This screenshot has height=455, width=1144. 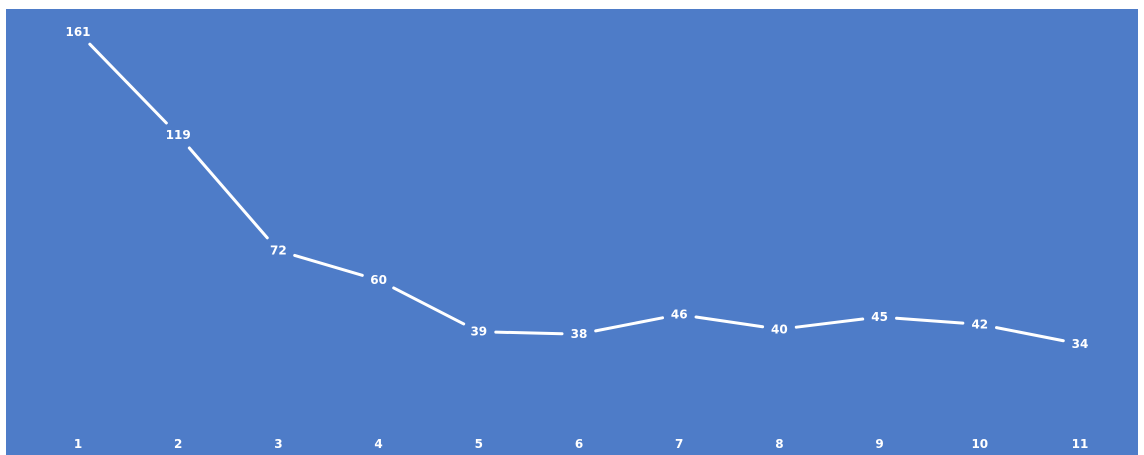 I want to click on data-label-11: 34, so click(x=1080, y=344).